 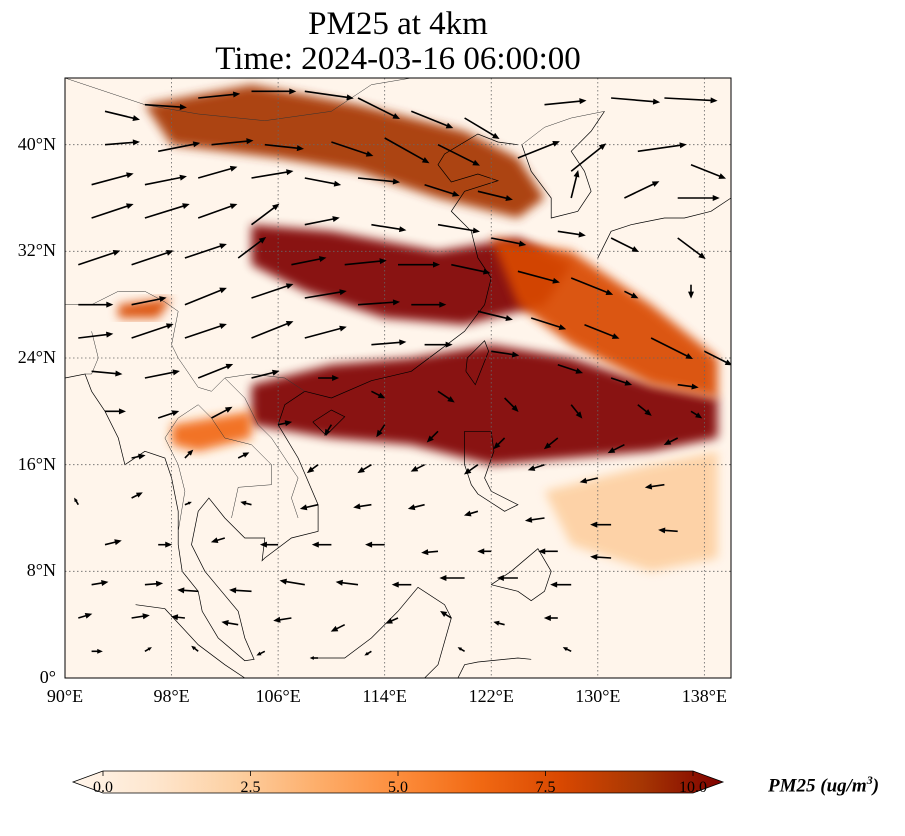 What do you see at coordinates (36, 463) in the screenshot?
I see `y-tick-label: 16°N` at bounding box center [36, 463].